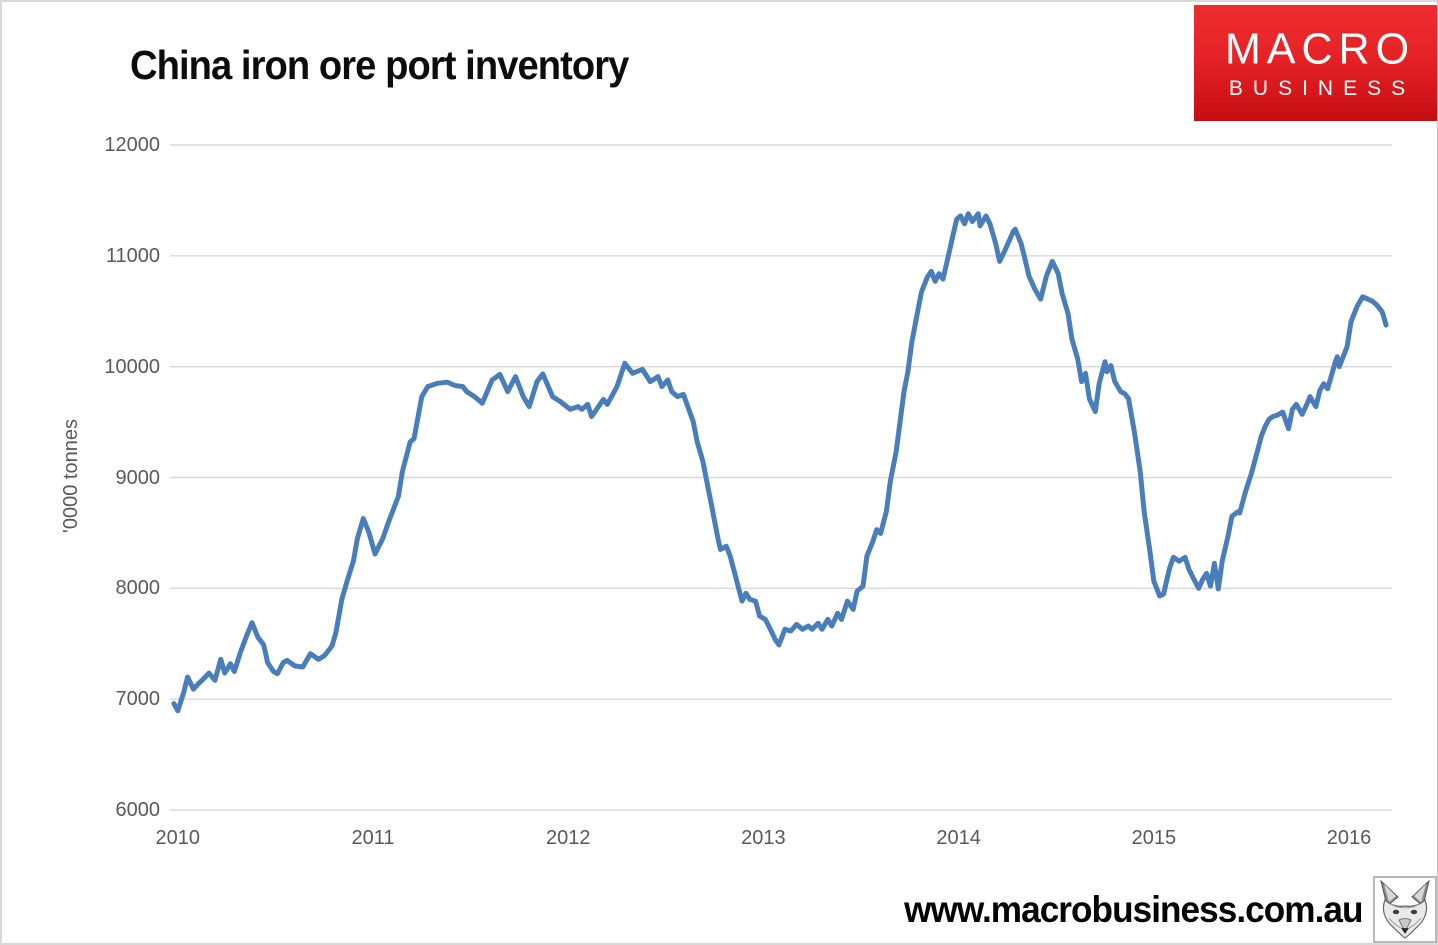 The width and height of the screenshot is (1438, 945). I want to click on x-tick-label: 2010, so click(178, 838).